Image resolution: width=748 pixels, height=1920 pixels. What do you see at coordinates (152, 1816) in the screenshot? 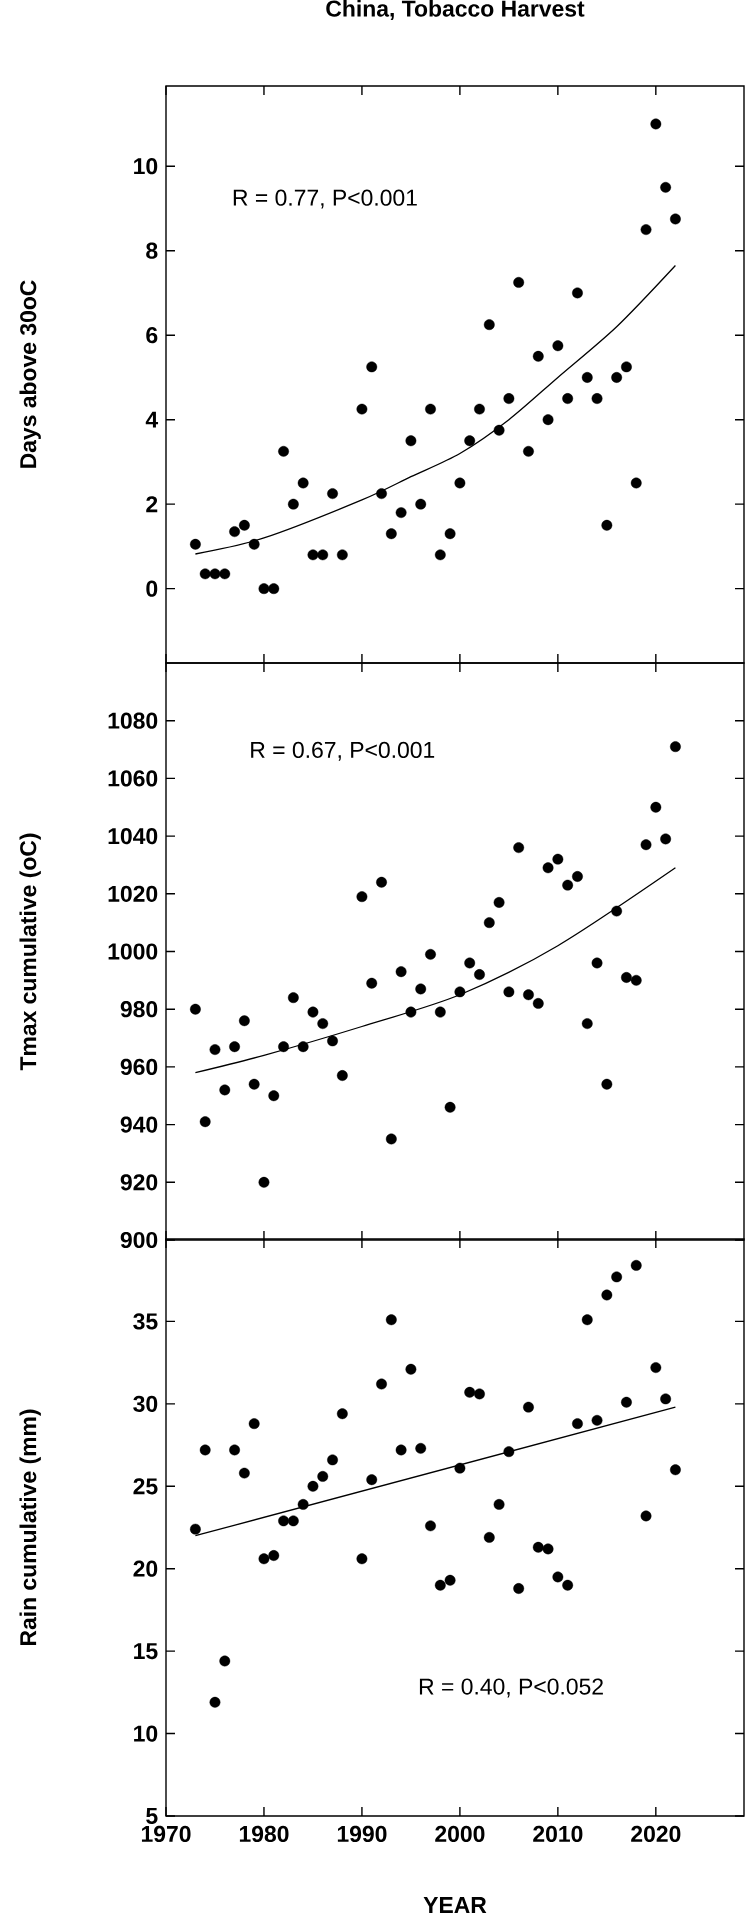
I see `y-tick-label: 5` at bounding box center [152, 1816].